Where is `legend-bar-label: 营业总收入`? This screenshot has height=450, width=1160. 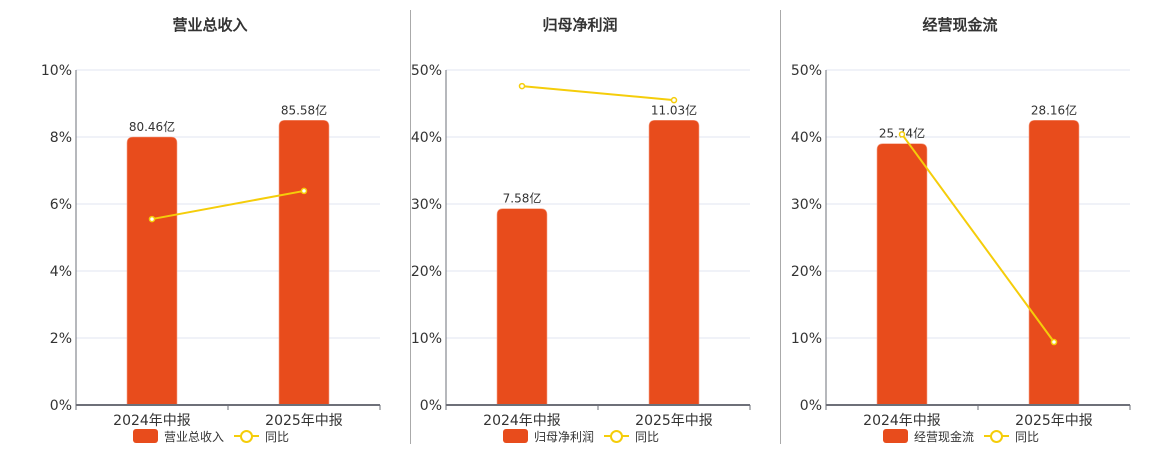 legend-bar-label: 营业总收入 is located at coordinates (194, 436).